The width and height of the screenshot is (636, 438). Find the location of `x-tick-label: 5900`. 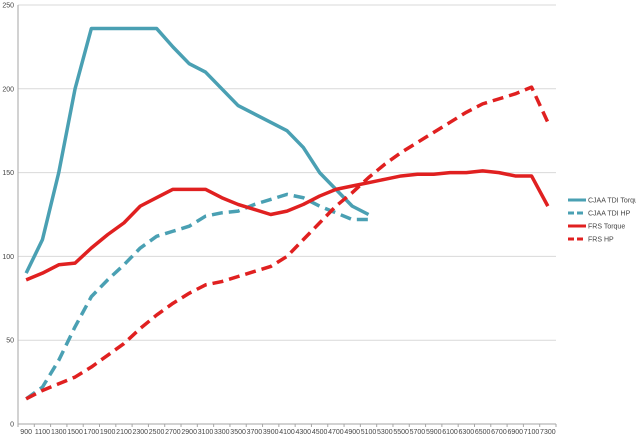

x-tick-label: 5900 is located at coordinates (434, 432).